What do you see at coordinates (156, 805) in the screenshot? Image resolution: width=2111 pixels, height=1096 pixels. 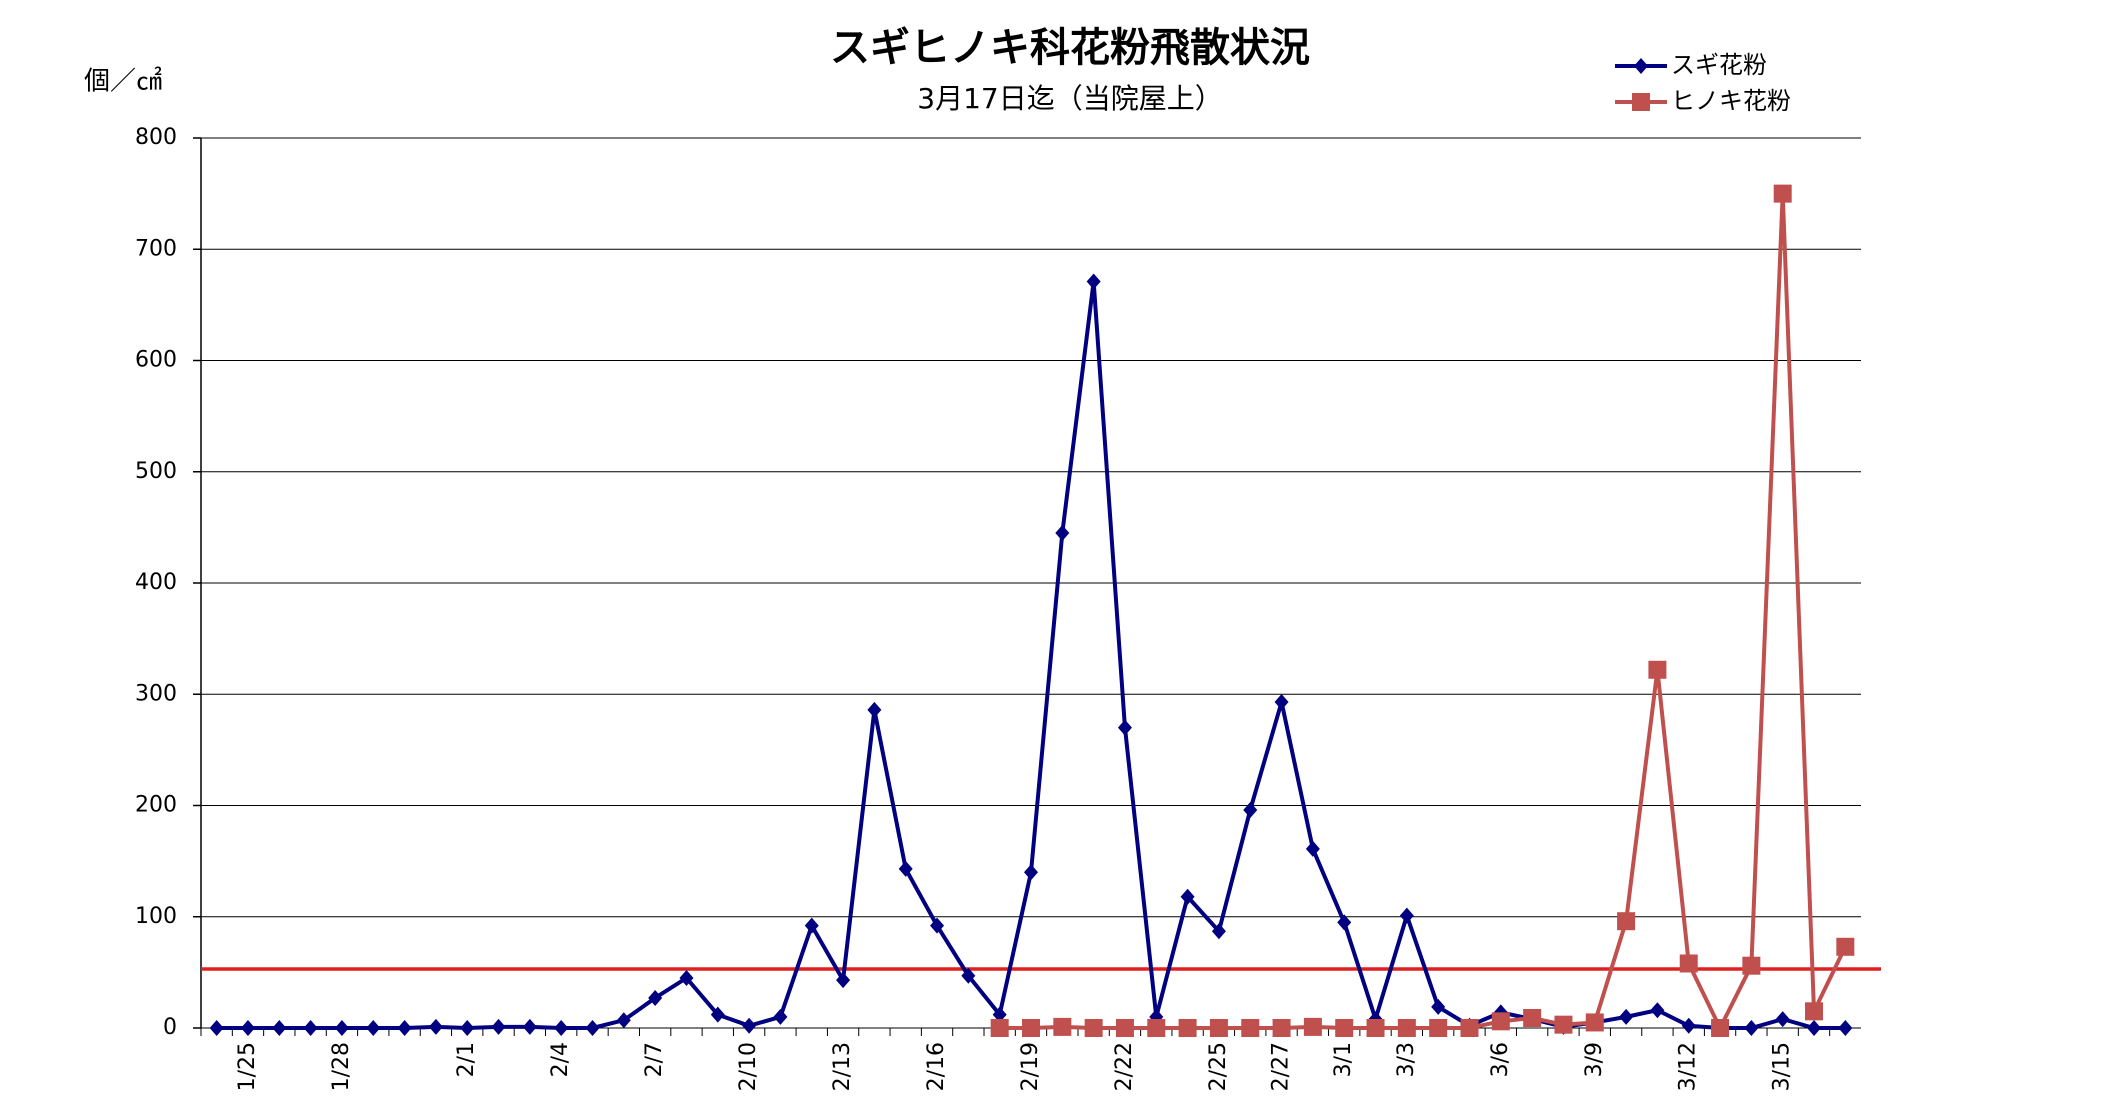 I see `y-tick-label: 200` at bounding box center [156, 805].